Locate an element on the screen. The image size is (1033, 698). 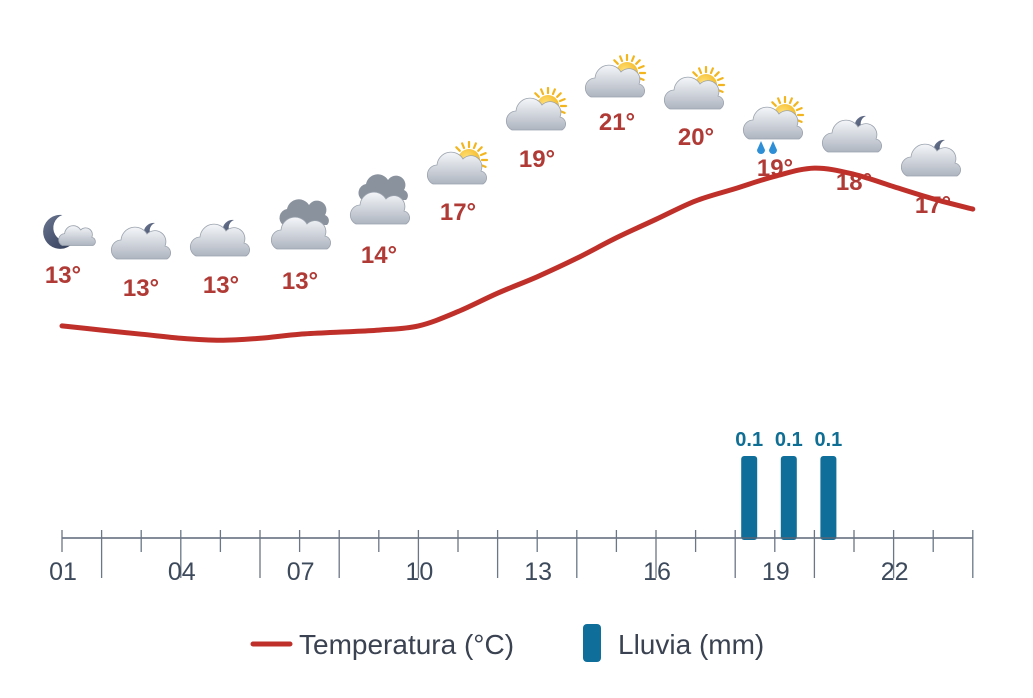
x-tick-label: 10 is located at coordinates (419, 572).